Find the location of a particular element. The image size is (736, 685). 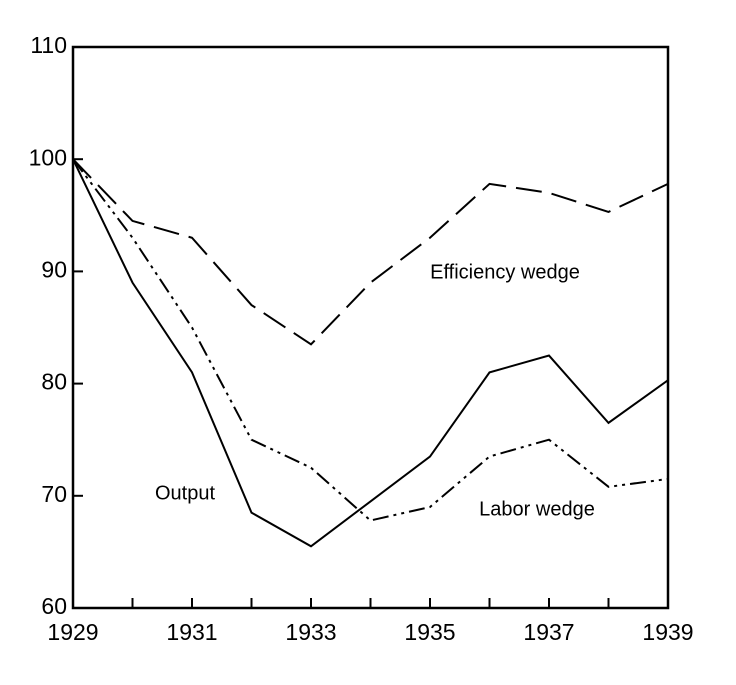

x-tick-label: 1929 is located at coordinates (72, 632).